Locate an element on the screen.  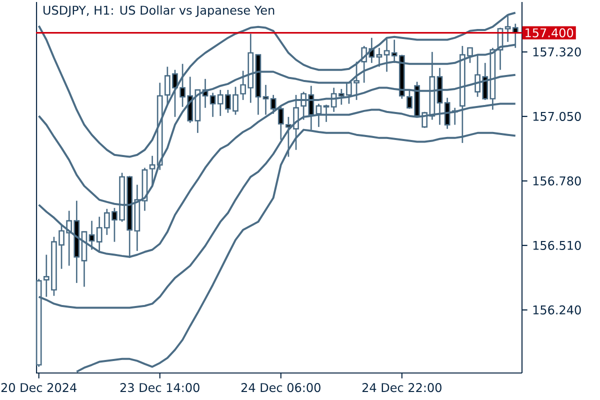
y-tick-label: 157.050 is located at coordinates (557, 116).